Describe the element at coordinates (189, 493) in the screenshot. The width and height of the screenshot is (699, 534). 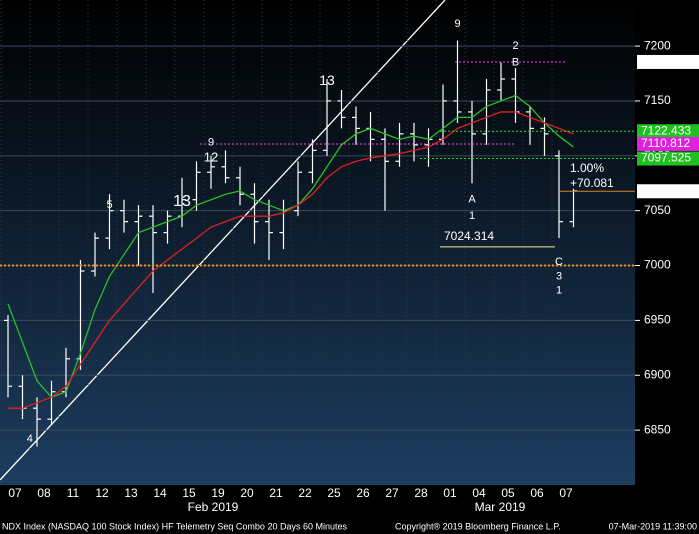
I see `x-tick-label: 15` at that location.